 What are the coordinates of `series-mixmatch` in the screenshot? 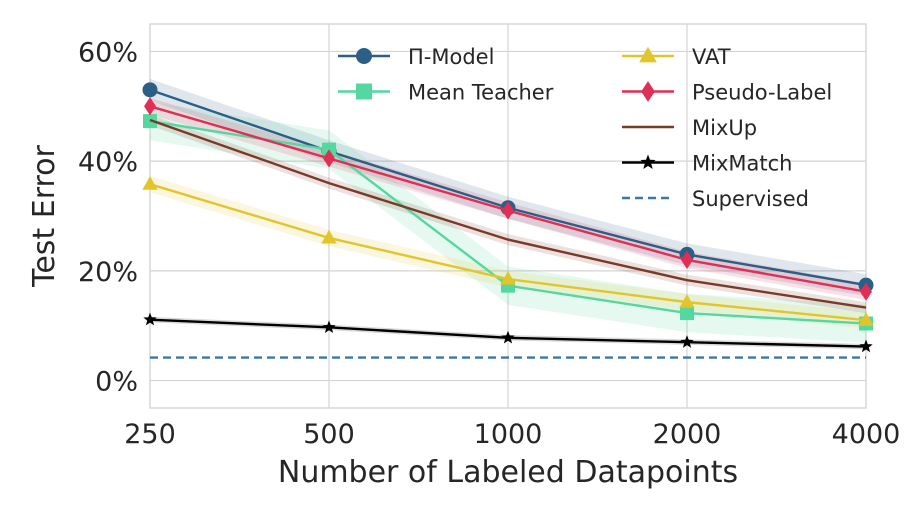 It's located at (508, 332).